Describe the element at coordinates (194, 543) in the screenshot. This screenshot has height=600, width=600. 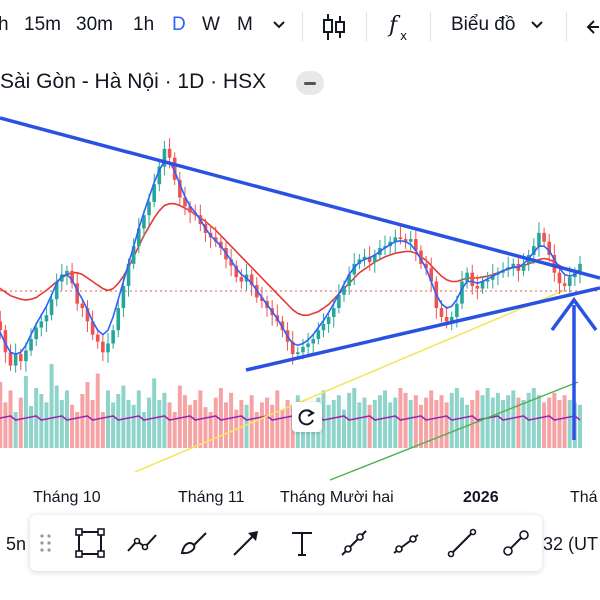
I see `brush-icon` at that location.